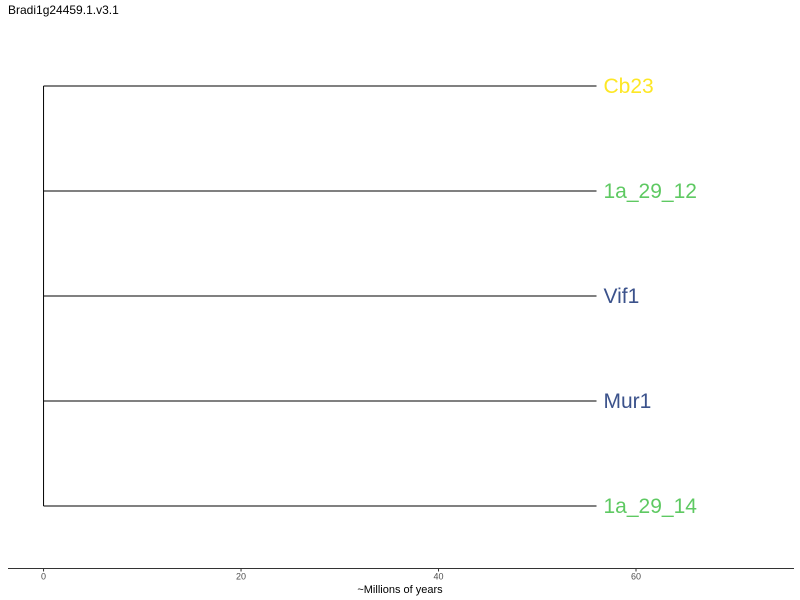 This screenshot has width=800, height=600. Describe the element at coordinates (241, 577) in the screenshot. I see `x-tick-label: 20` at that location.